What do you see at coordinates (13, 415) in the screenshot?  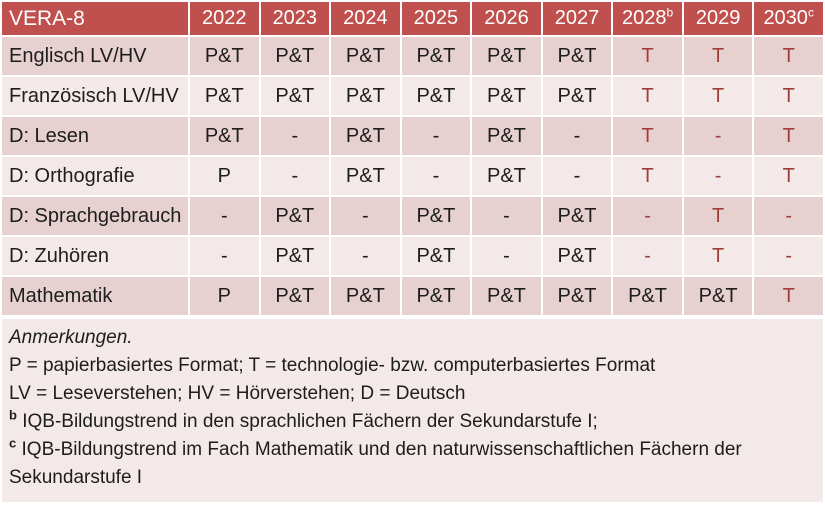 I see `footnote-b-marker: b` at bounding box center [13, 415].